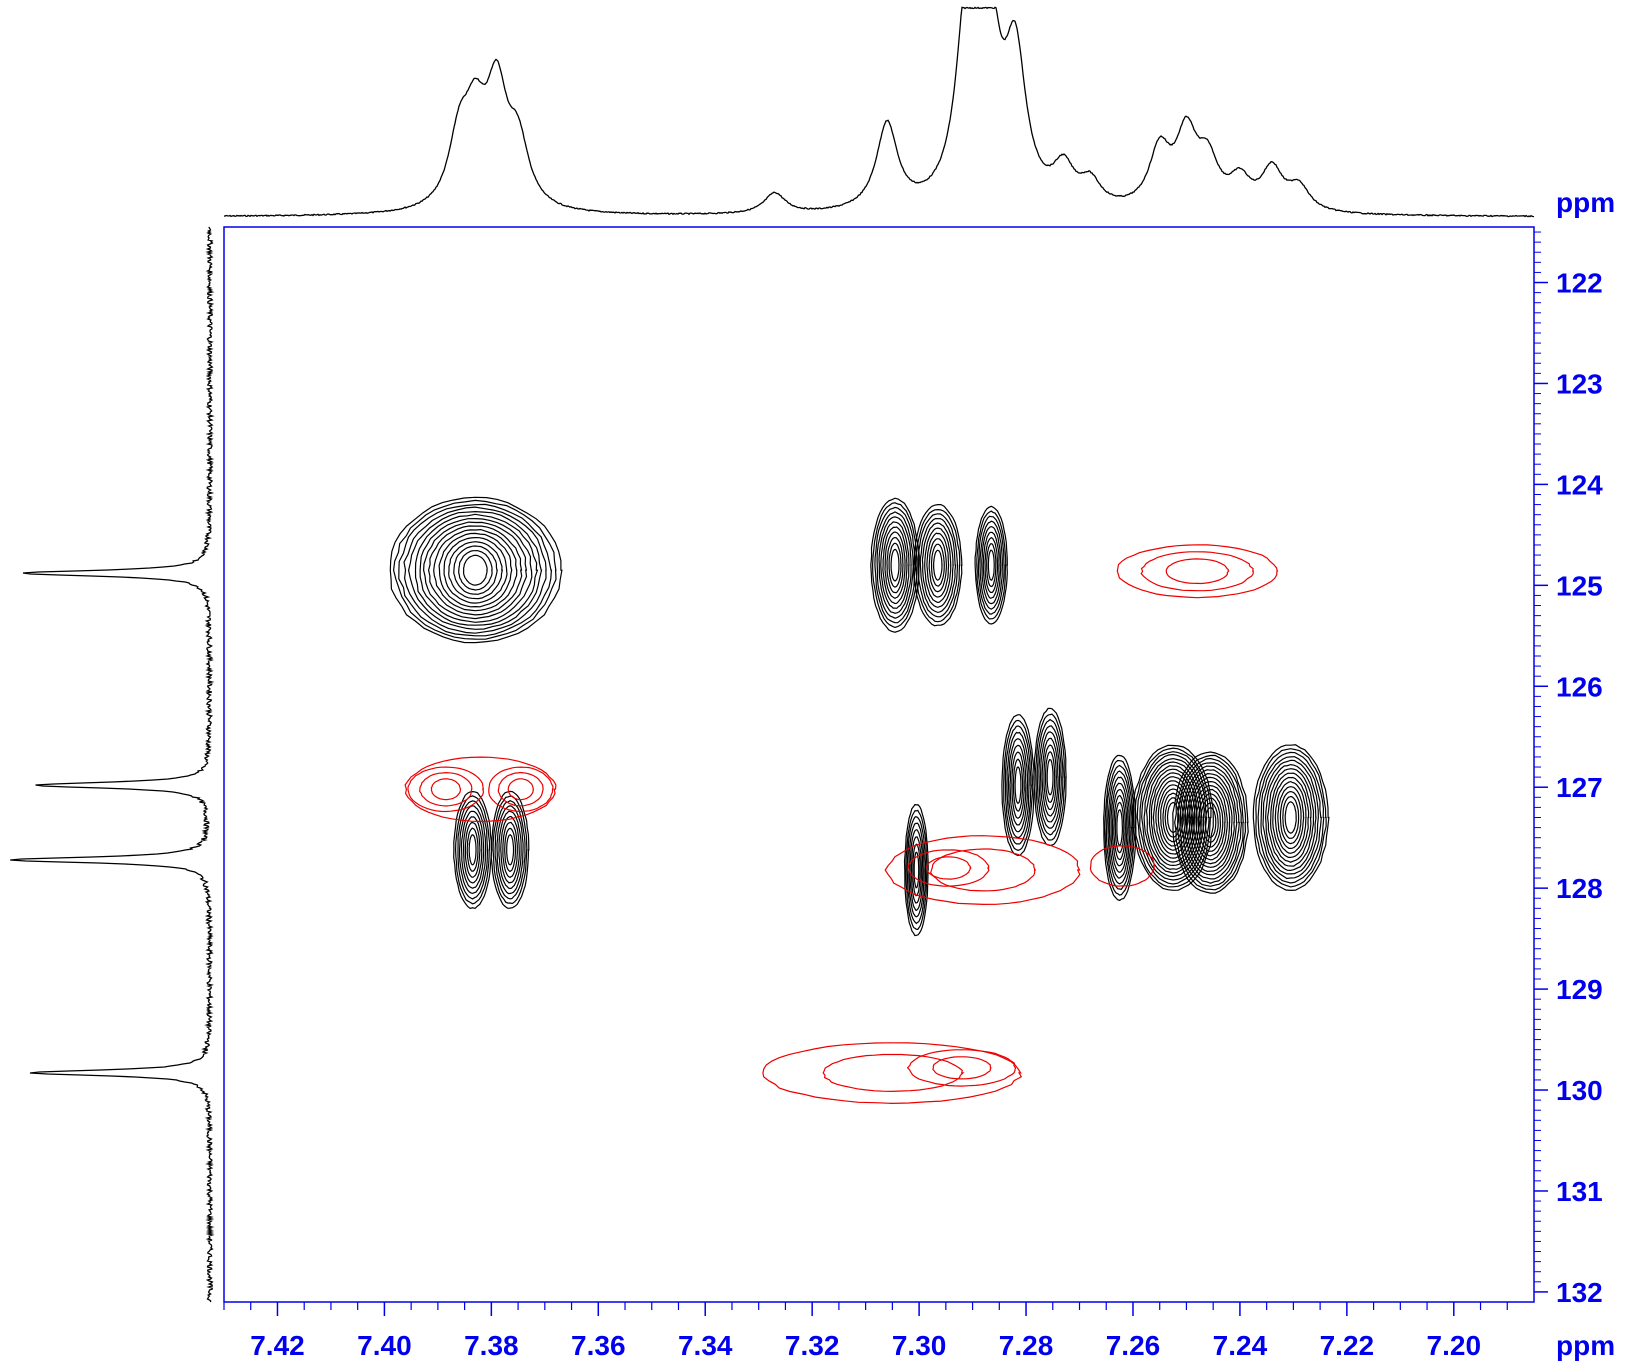 Image resolution: width=1625 pixels, height=1363 pixels. What do you see at coordinates (1347, 1345) in the screenshot?
I see `x-tick-label: 7.22` at bounding box center [1347, 1345].